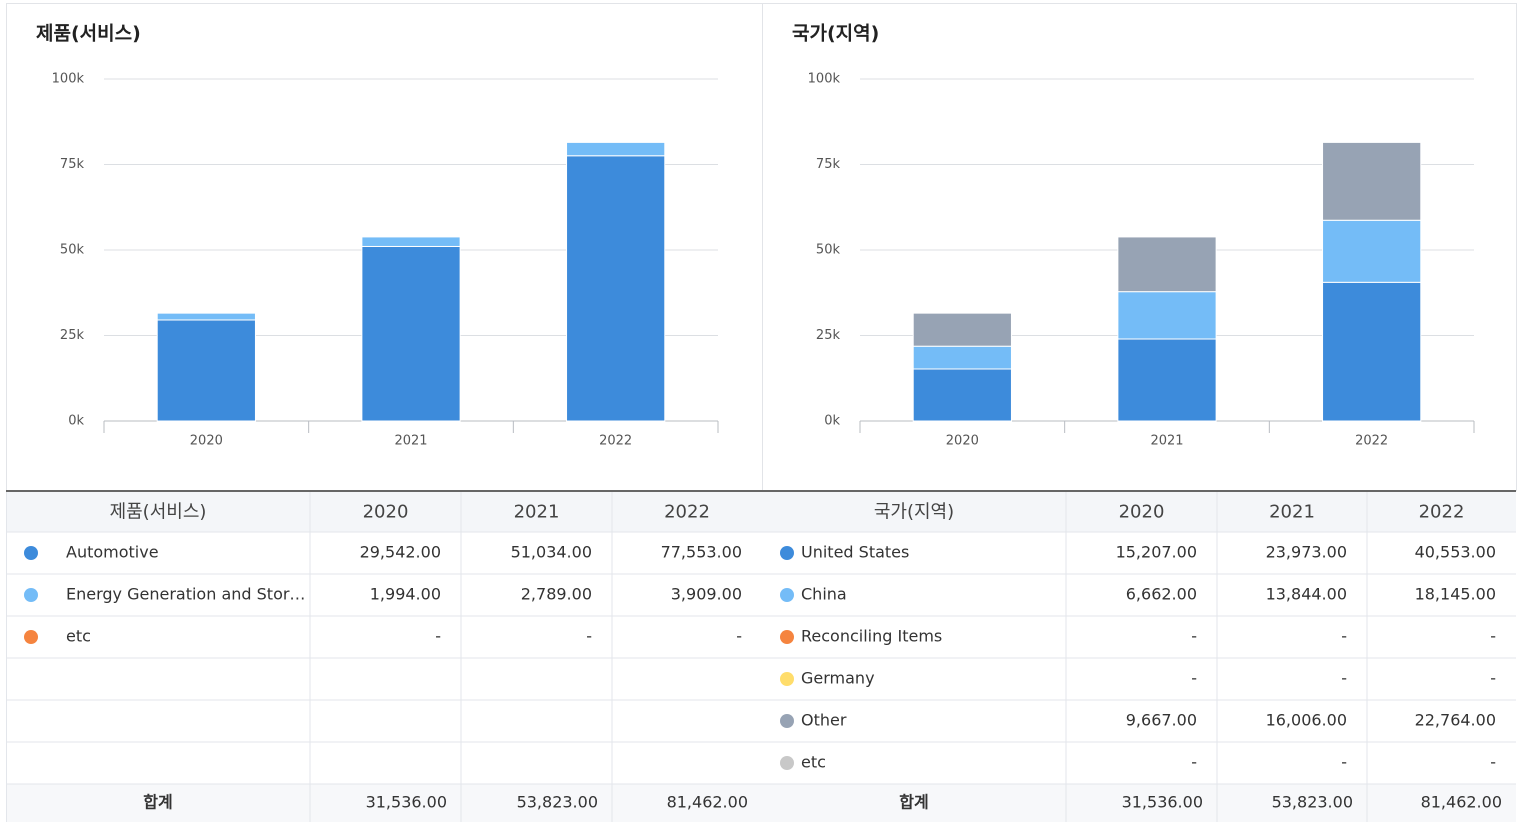 The width and height of the screenshot is (1524, 822). I want to click on cell: 9,667.00, so click(1161, 720).